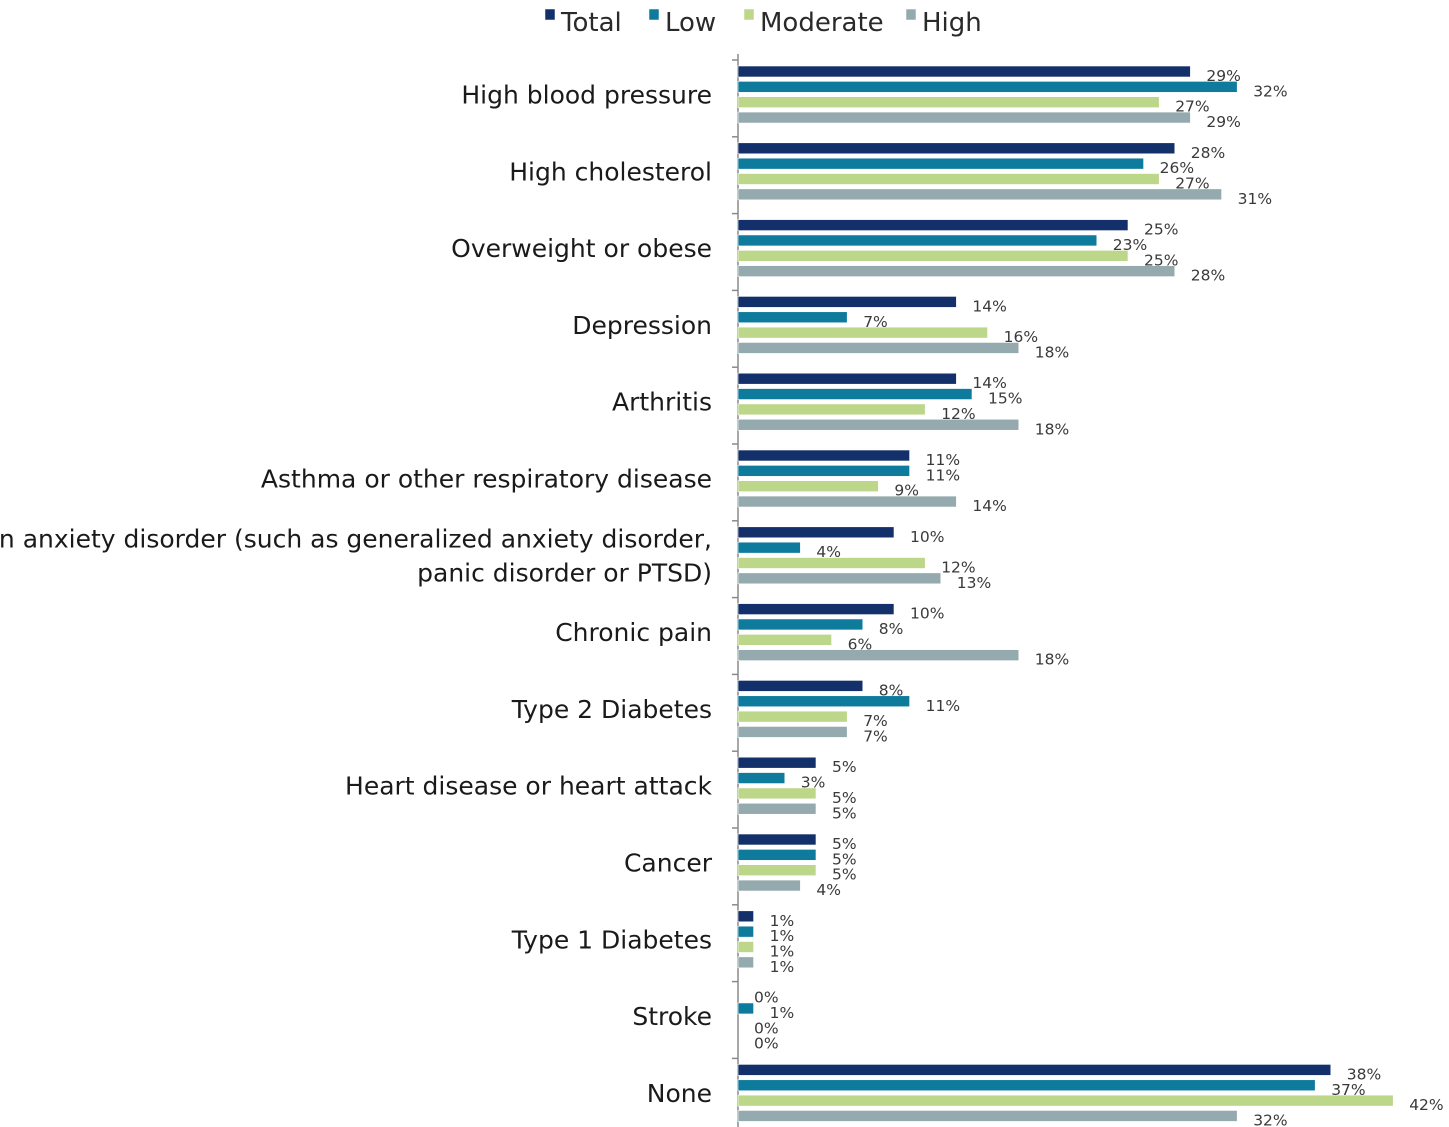 This screenshot has width=1449, height=1127. What do you see at coordinates (1192, 184) in the screenshot?
I see `value-label: 27%` at bounding box center [1192, 184].